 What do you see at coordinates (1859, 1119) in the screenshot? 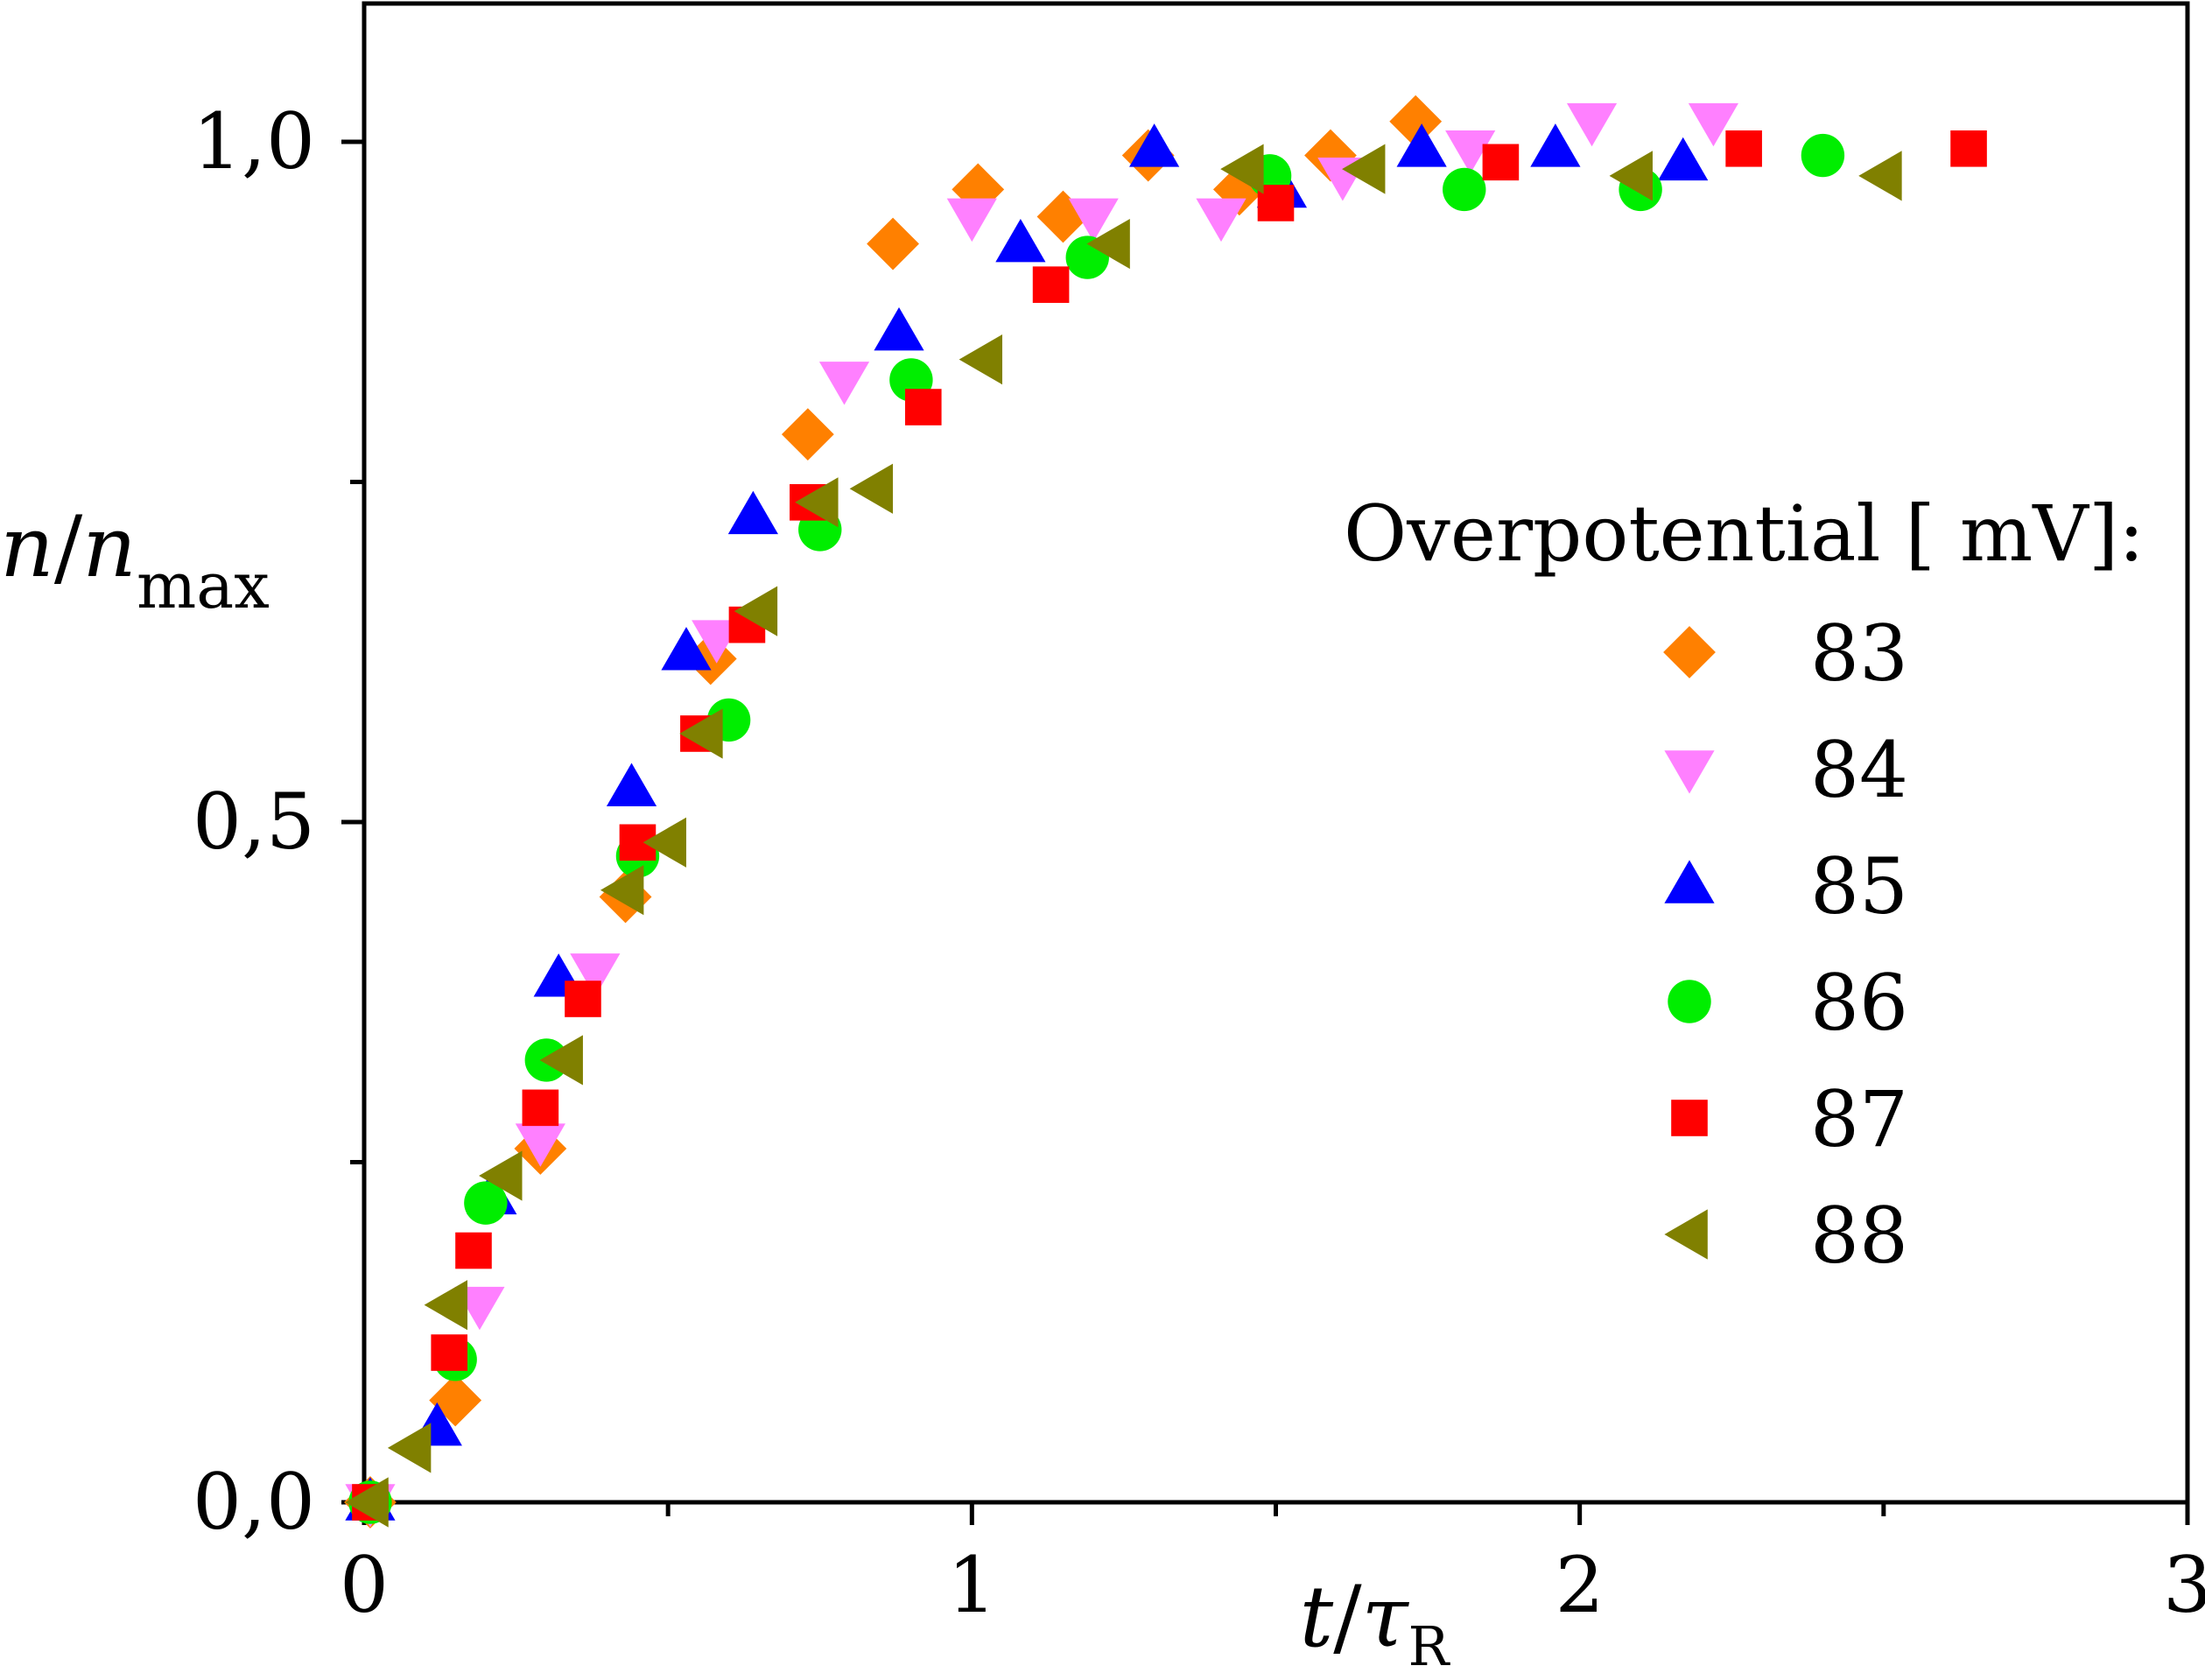
I see `legend-label-87: 87` at bounding box center [1859, 1119].